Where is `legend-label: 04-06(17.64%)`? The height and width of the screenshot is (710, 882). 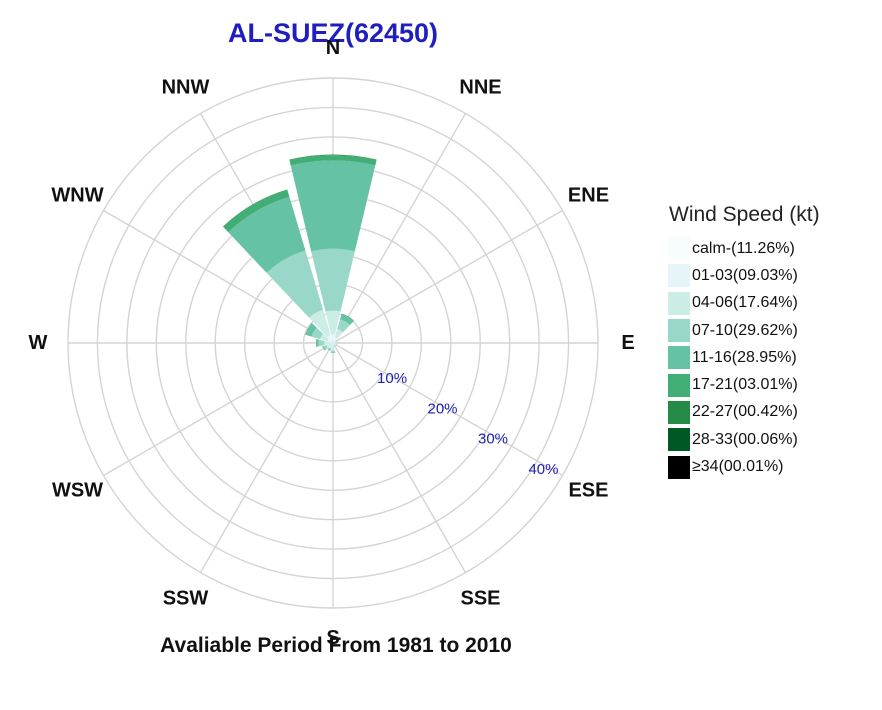 legend-label: 04-06(17.64%) is located at coordinates (745, 303).